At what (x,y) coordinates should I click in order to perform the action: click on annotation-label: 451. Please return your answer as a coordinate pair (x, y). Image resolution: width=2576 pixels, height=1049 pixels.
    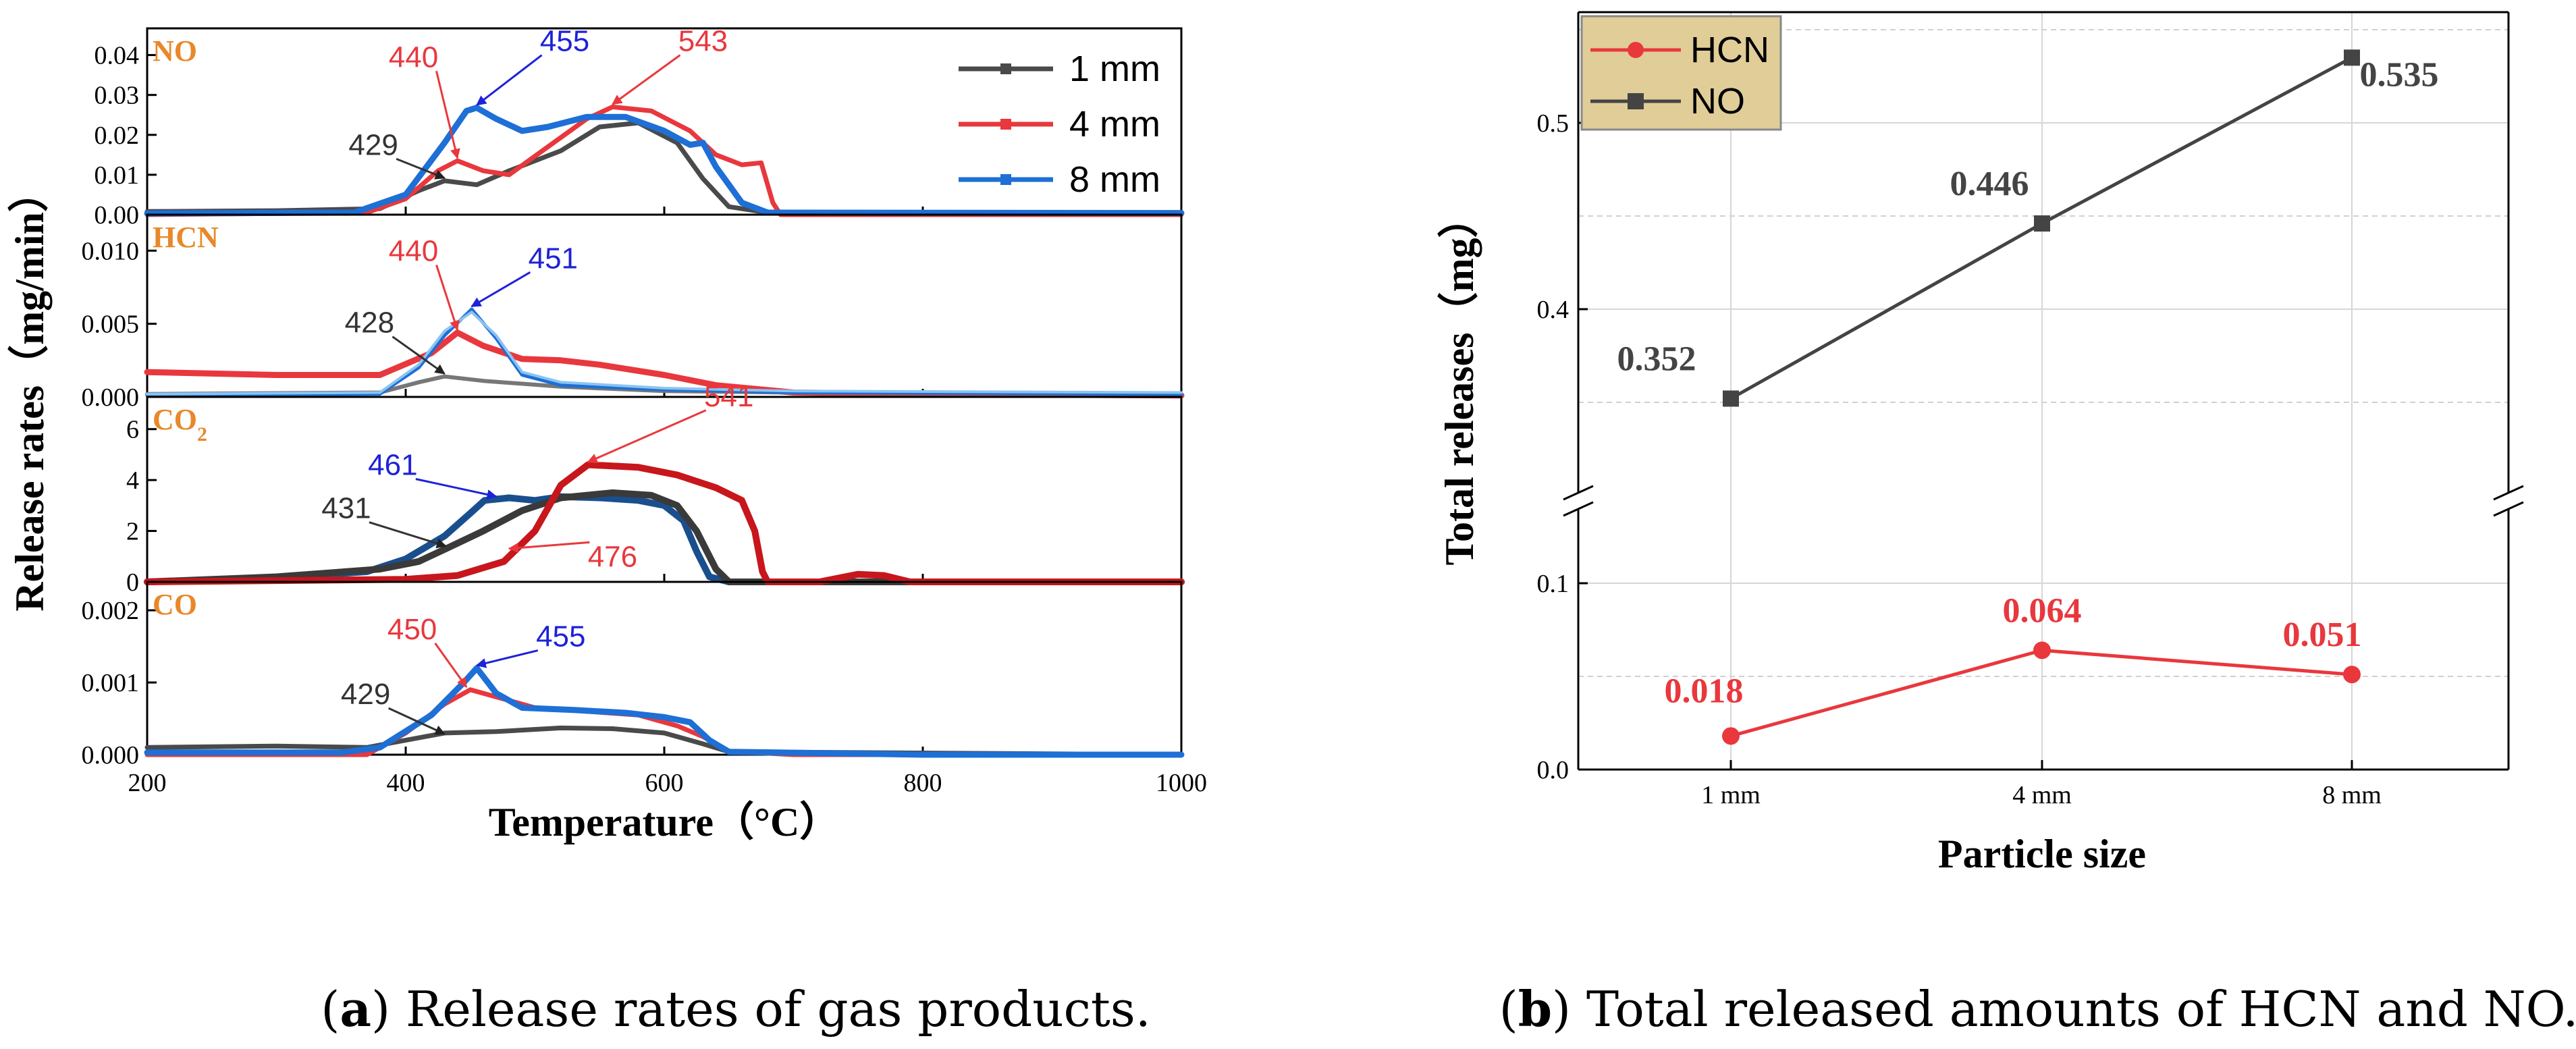
    Looking at the image, I should click on (553, 258).